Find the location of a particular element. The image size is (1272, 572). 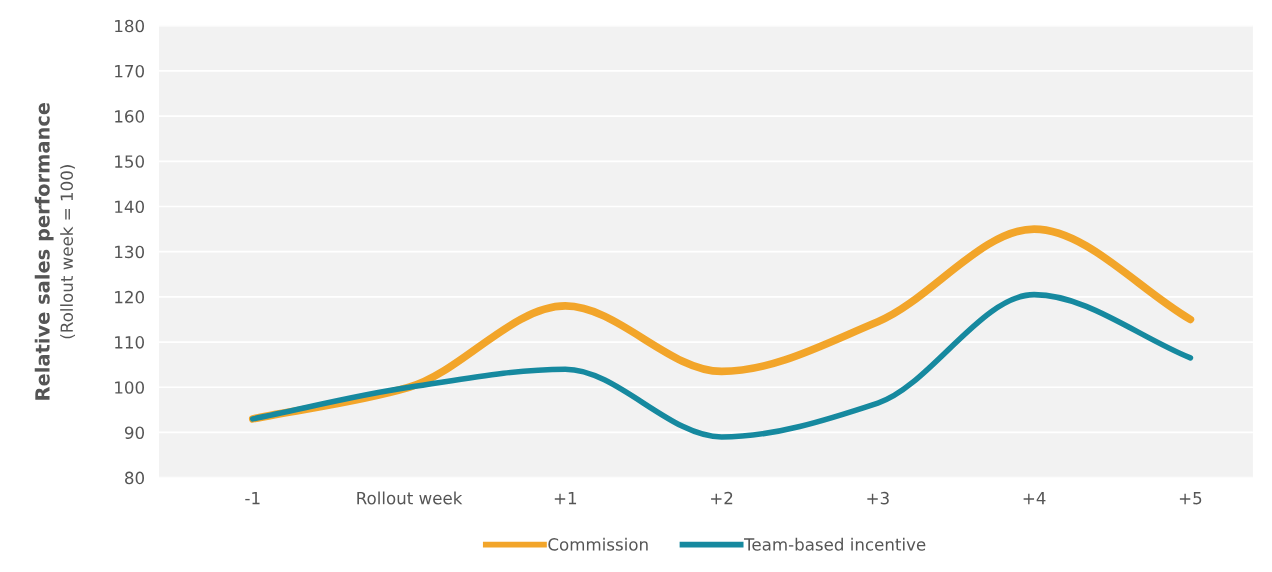

y-tick-label: 100 is located at coordinates (129, 387).